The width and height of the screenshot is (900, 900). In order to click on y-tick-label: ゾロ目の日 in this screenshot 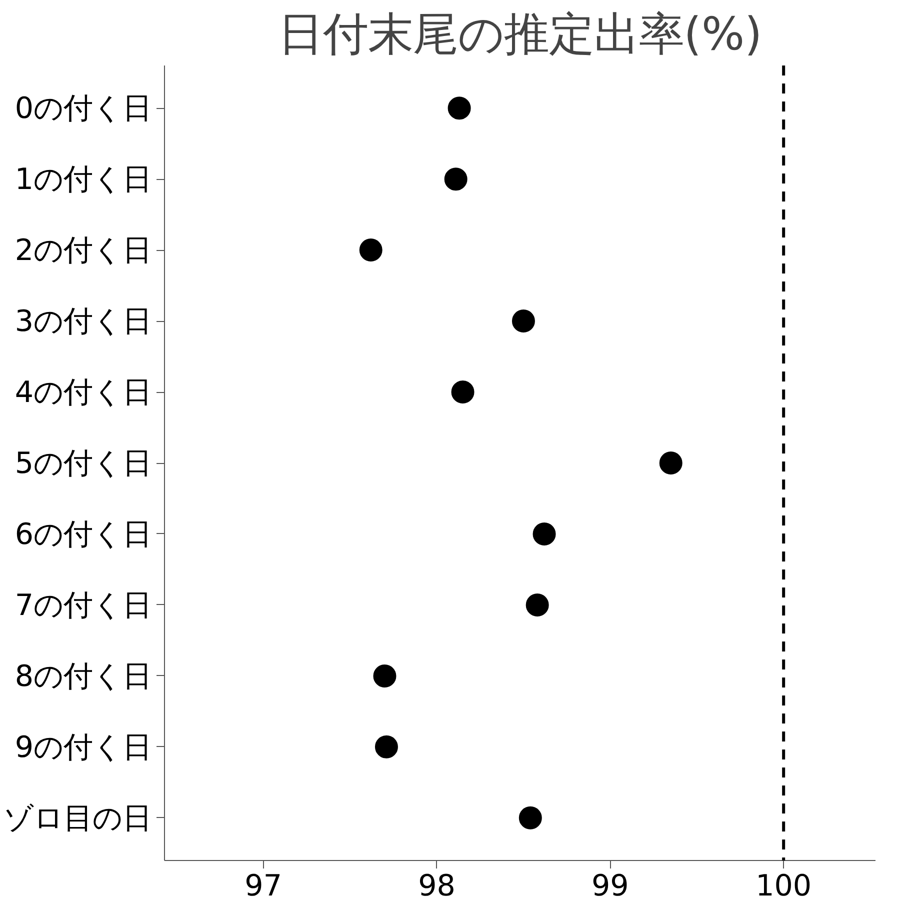, I will do `click(78, 817)`.